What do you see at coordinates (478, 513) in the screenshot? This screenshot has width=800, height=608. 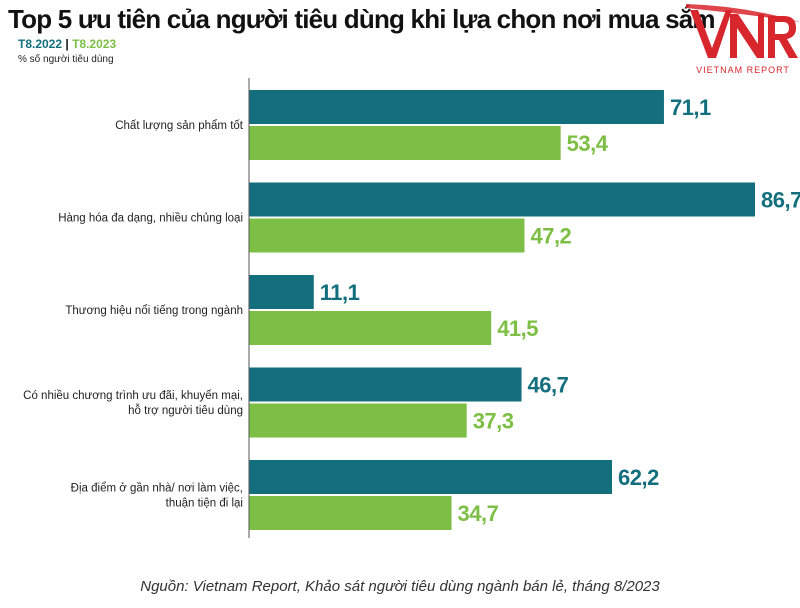 I see `data-label: 34,7` at bounding box center [478, 513].